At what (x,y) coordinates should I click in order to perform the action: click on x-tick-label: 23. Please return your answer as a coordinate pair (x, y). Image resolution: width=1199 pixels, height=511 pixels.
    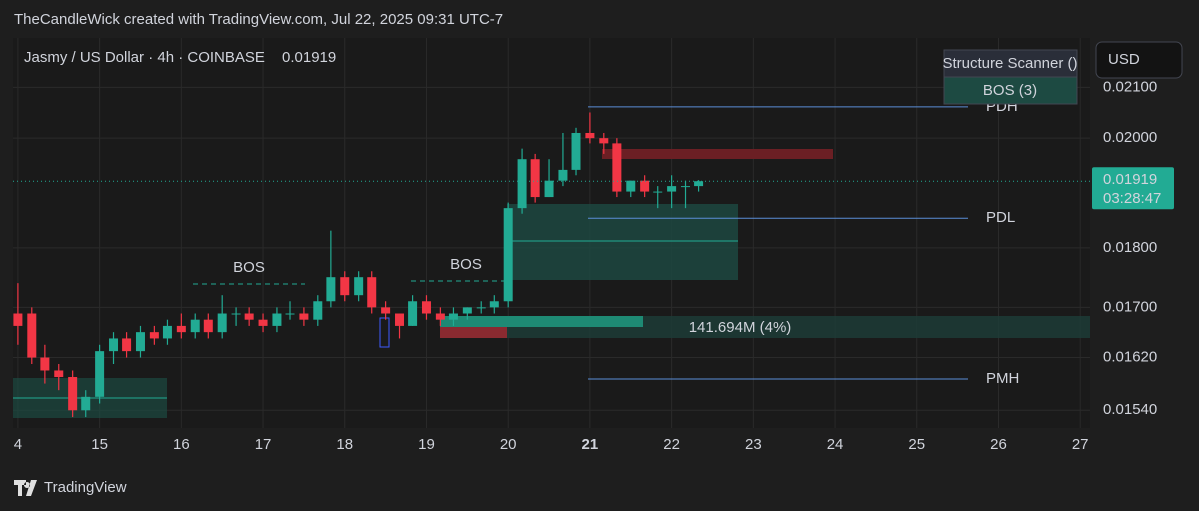
    Looking at the image, I should click on (753, 444).